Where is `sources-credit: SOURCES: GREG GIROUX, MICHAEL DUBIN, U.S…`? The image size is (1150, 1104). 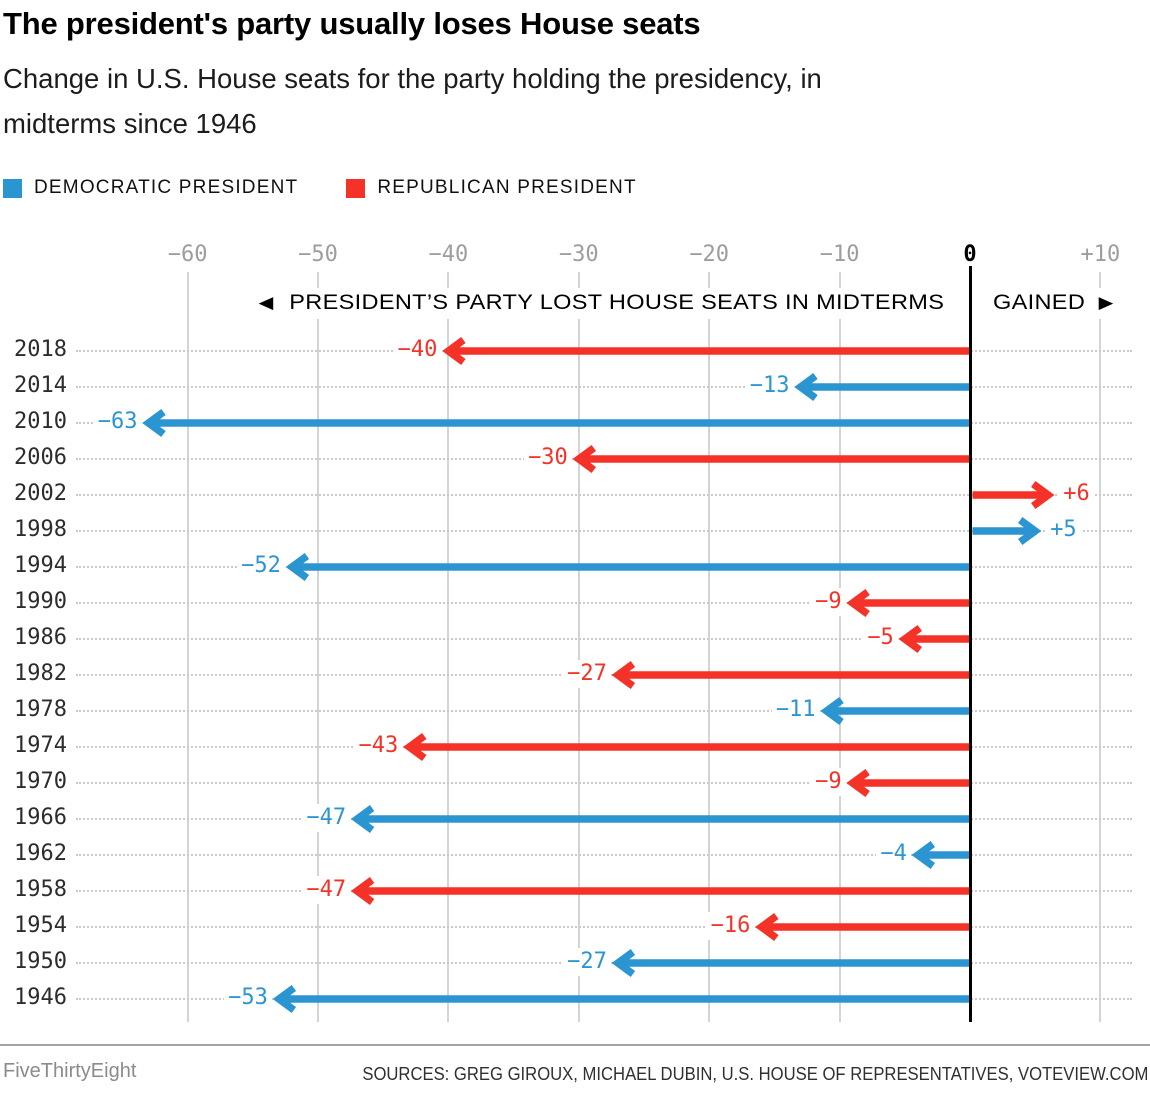
sources-credit: SOURCES: GREG GIROUX, MICHAEL DUBIN, U.S… is located at coordinates (711, 1074).